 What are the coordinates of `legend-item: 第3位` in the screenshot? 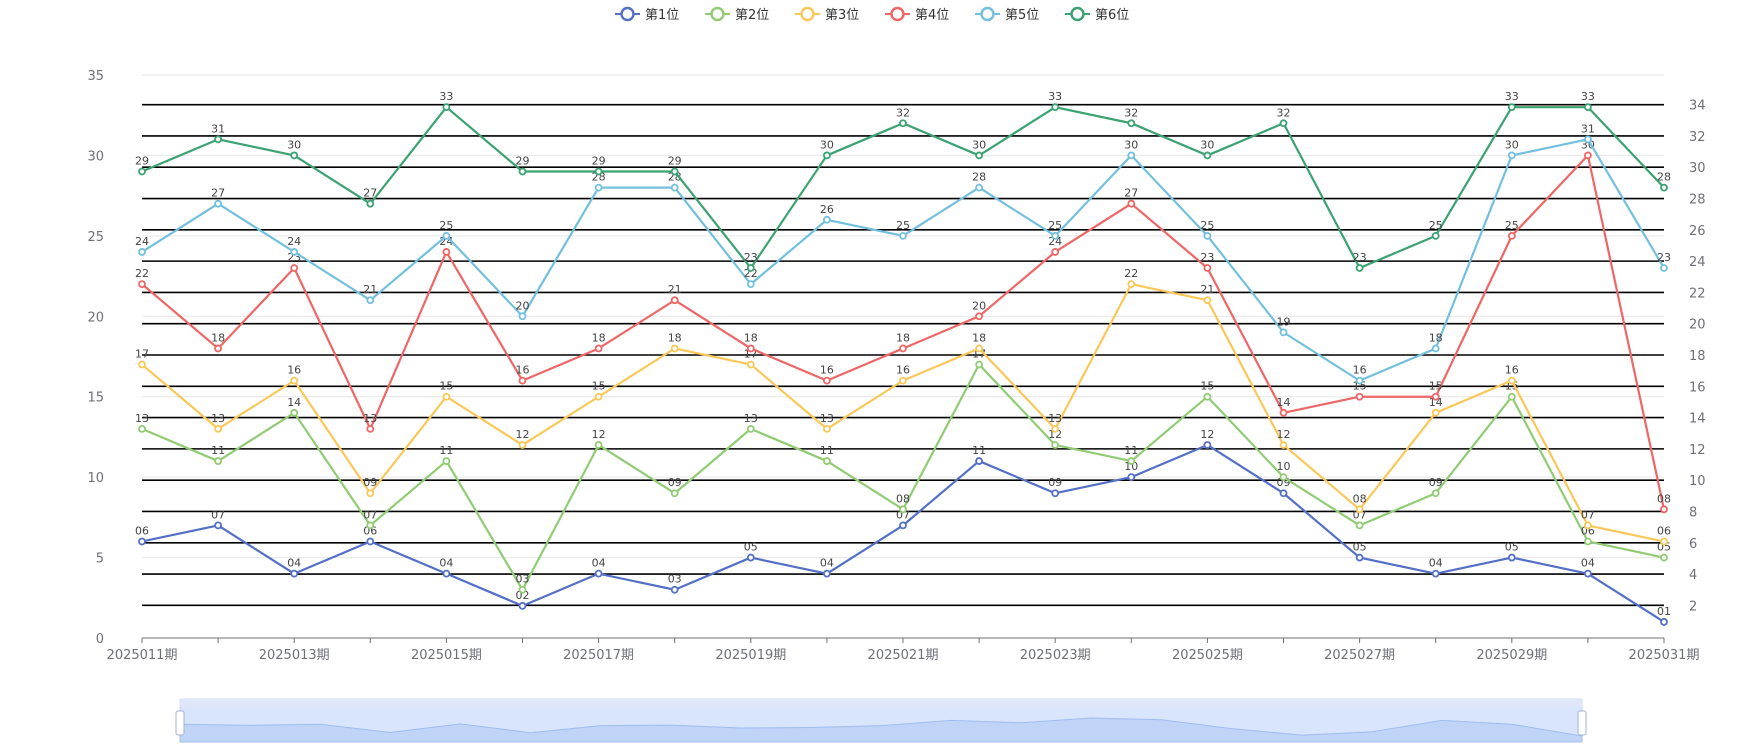 It's located at (827, 14).